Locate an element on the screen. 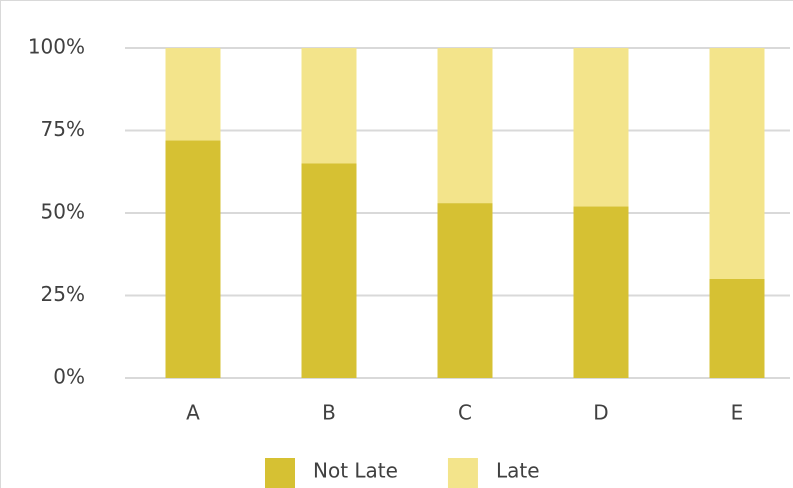  legend-label: Not Late is located at coordinates (355, 471).